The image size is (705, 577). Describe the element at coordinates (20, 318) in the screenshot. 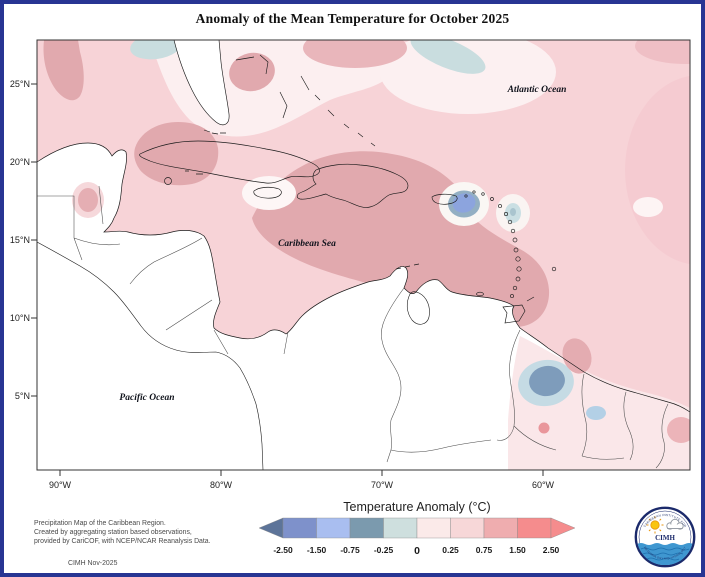

I see `svg-text: 10°N` at that location.